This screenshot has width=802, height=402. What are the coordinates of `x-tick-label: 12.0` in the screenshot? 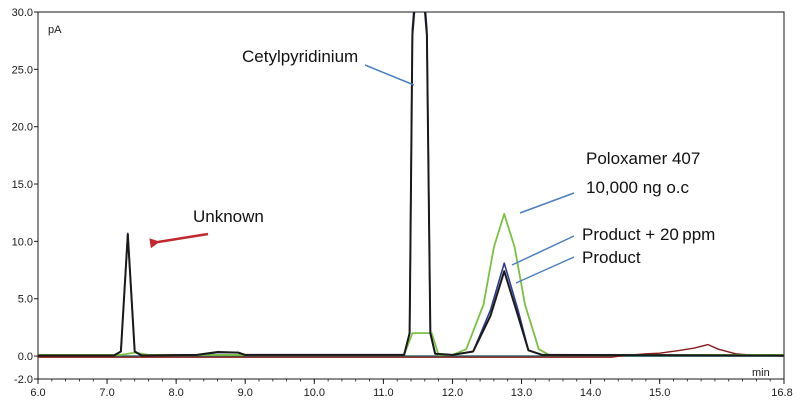 It's located at (452, 393).